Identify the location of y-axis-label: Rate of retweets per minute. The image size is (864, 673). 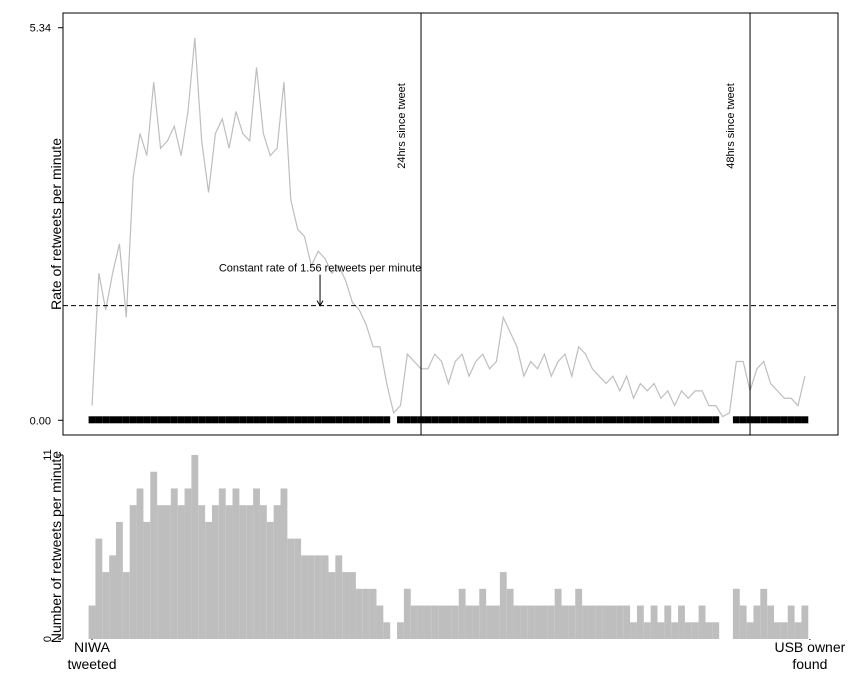
(56, 224).